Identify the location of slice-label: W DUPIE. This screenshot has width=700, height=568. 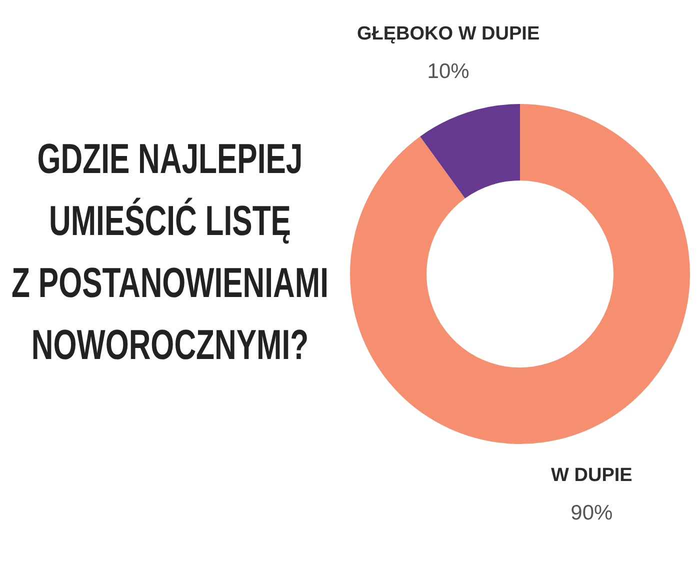
(591, 475).